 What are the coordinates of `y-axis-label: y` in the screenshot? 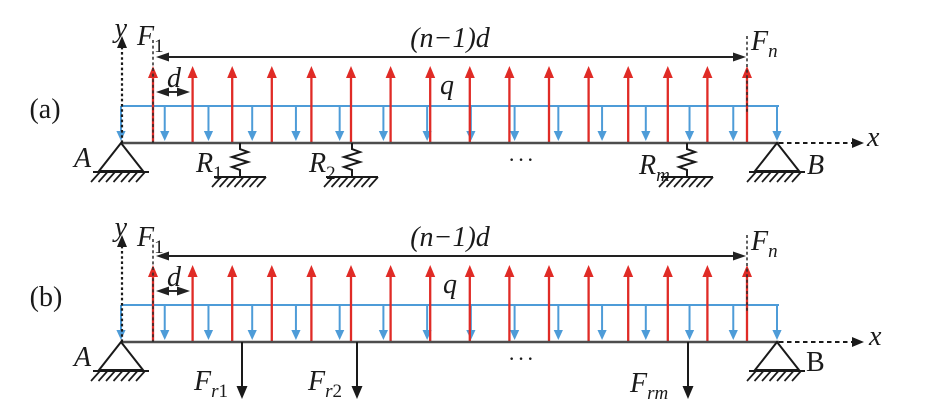 It's located at (120, 227).